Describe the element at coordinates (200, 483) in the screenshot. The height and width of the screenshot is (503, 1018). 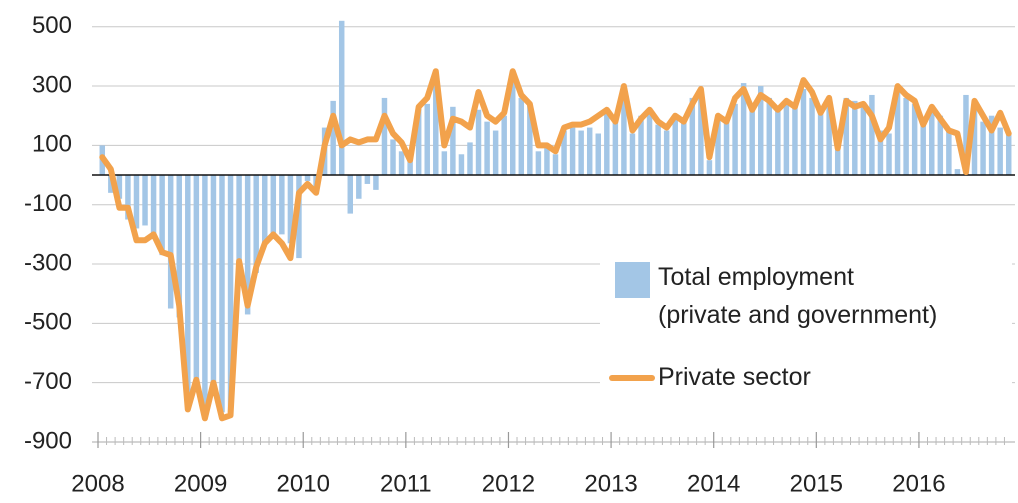
I see `x-tick-label: 2009` at that location.